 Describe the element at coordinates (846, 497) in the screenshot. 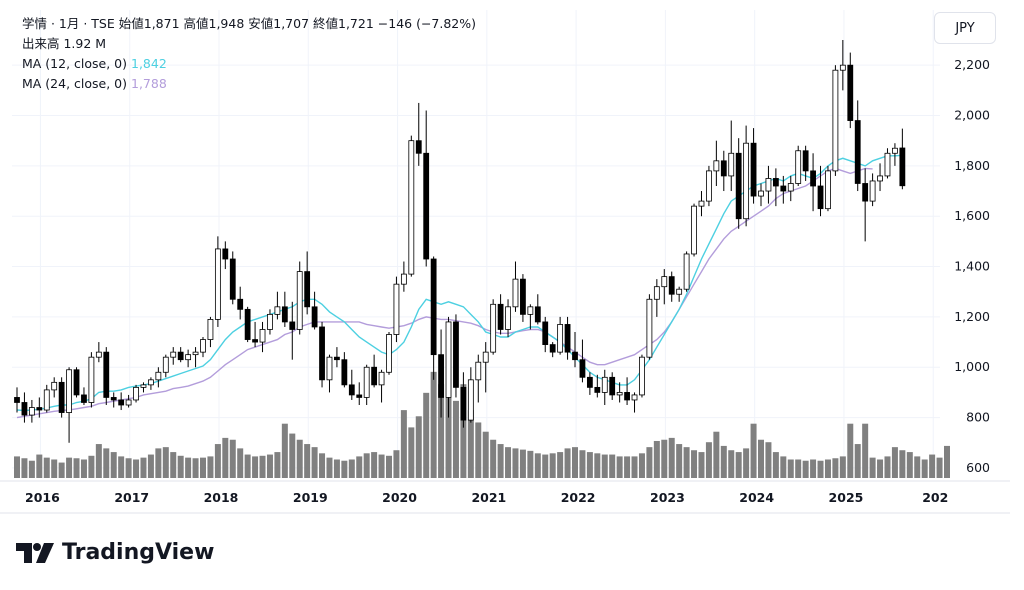

I see `x-tick-label: 2025` at that location.